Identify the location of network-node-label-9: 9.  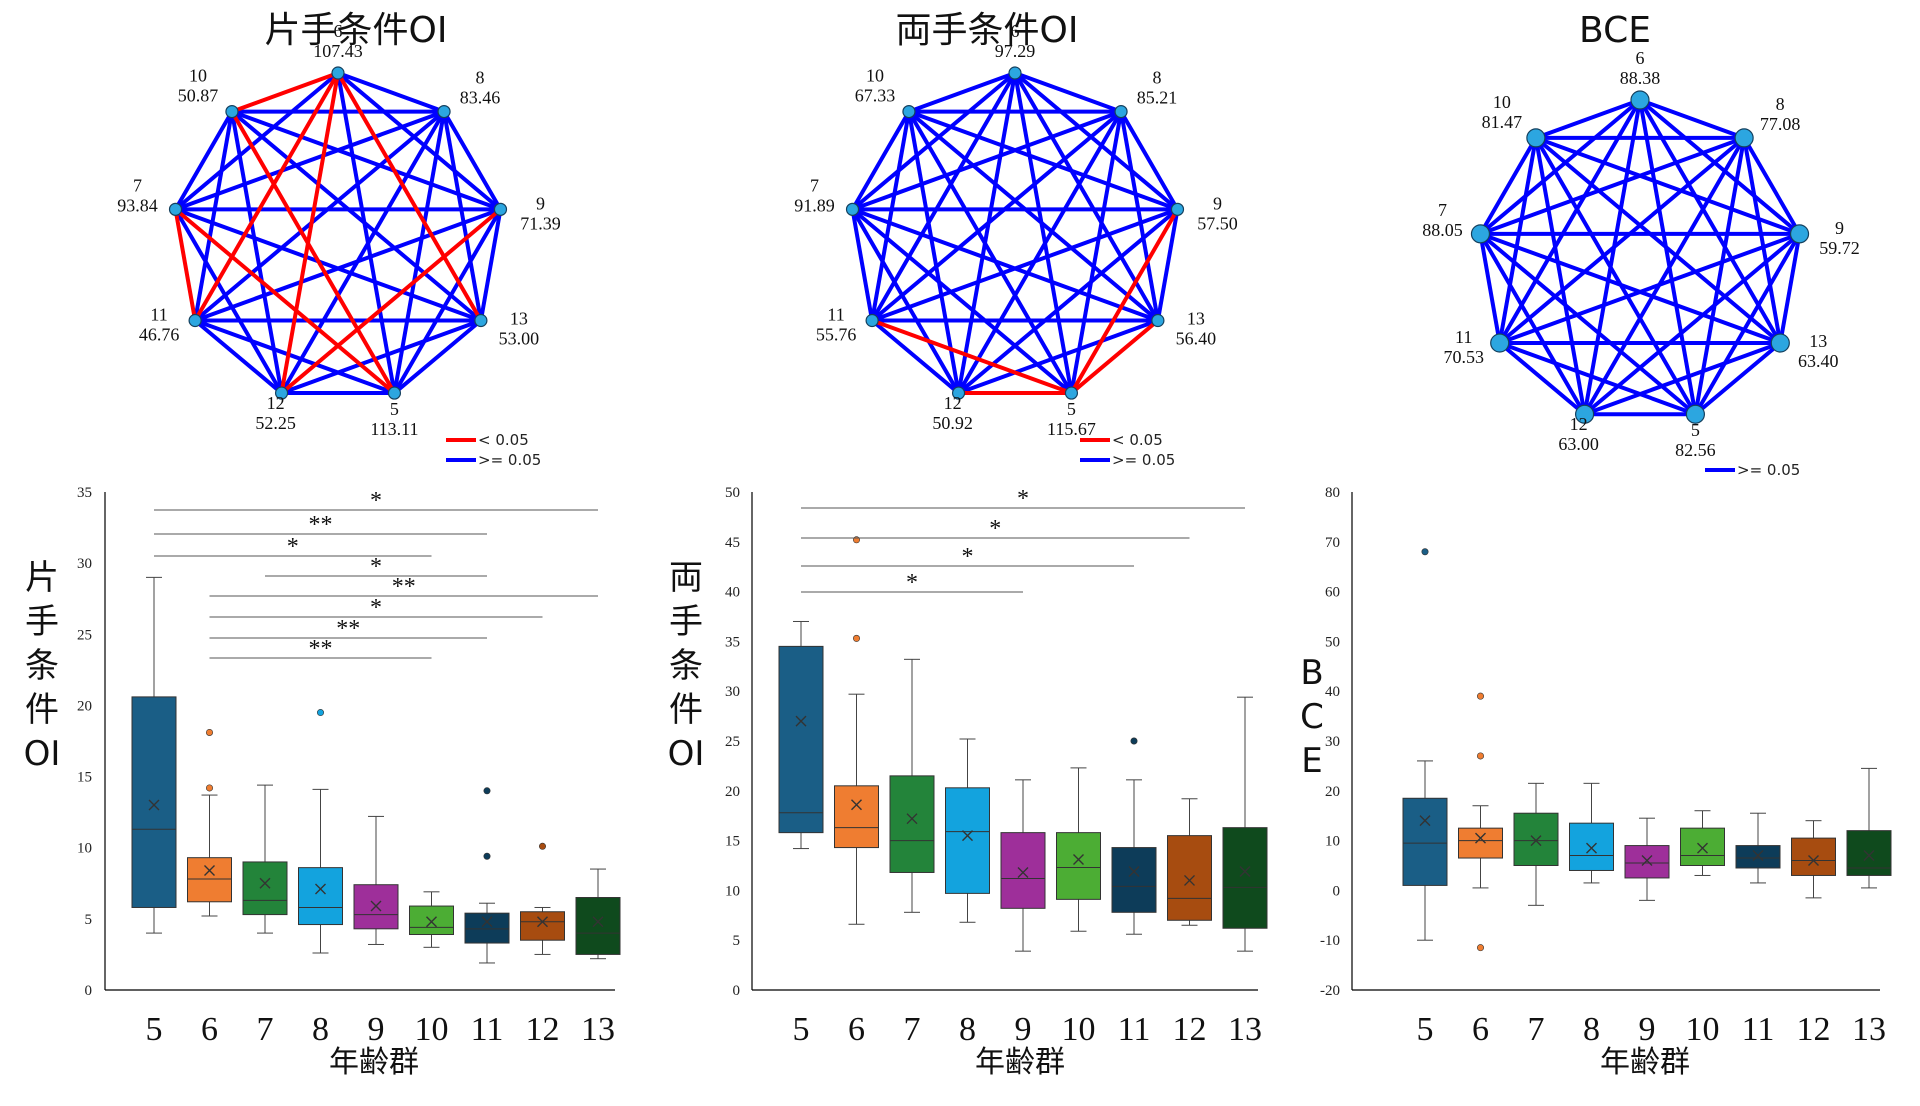
(1839, 228).